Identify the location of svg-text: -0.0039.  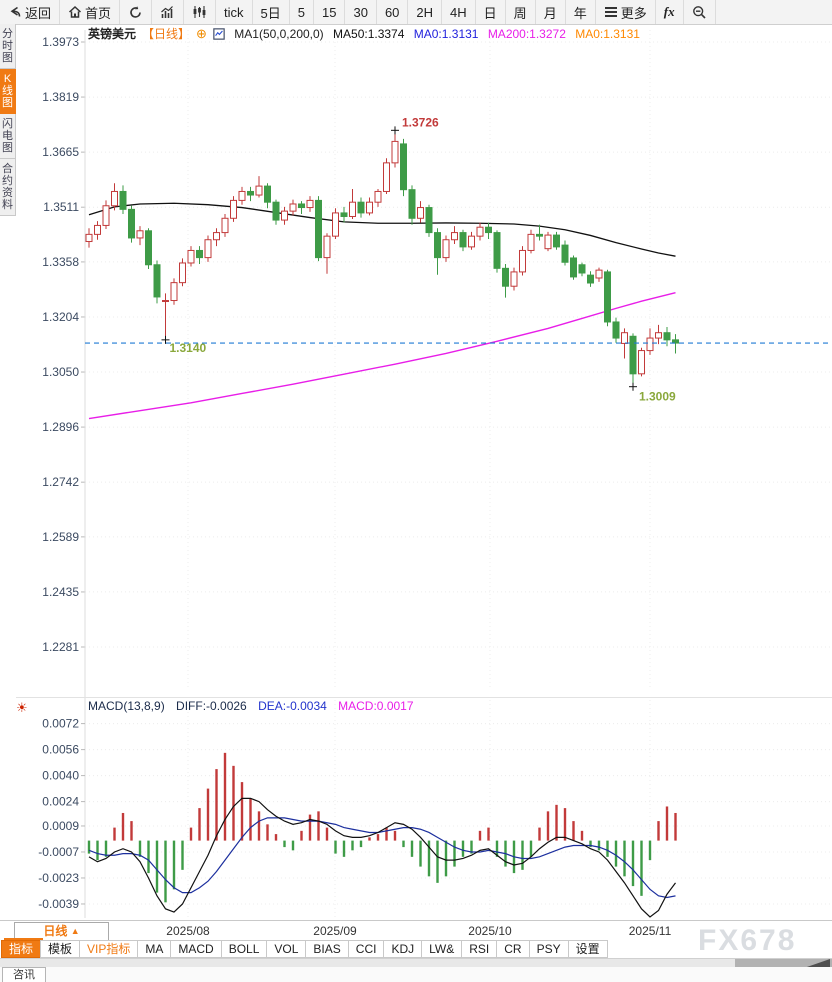
(58, 904).